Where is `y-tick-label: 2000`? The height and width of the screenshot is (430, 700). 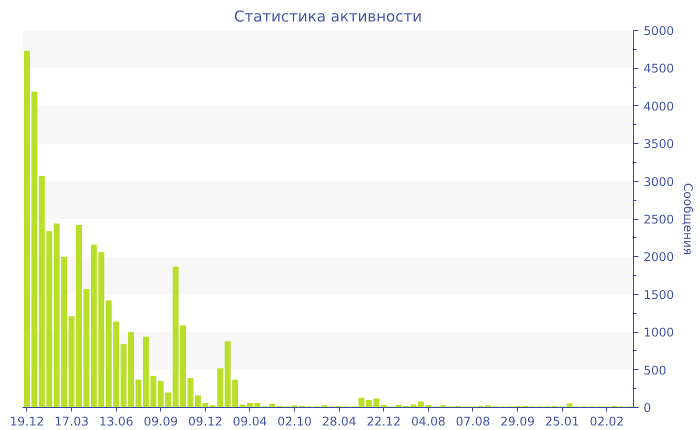 y-tick-label: 2000 is located at coordinates (659, 257).